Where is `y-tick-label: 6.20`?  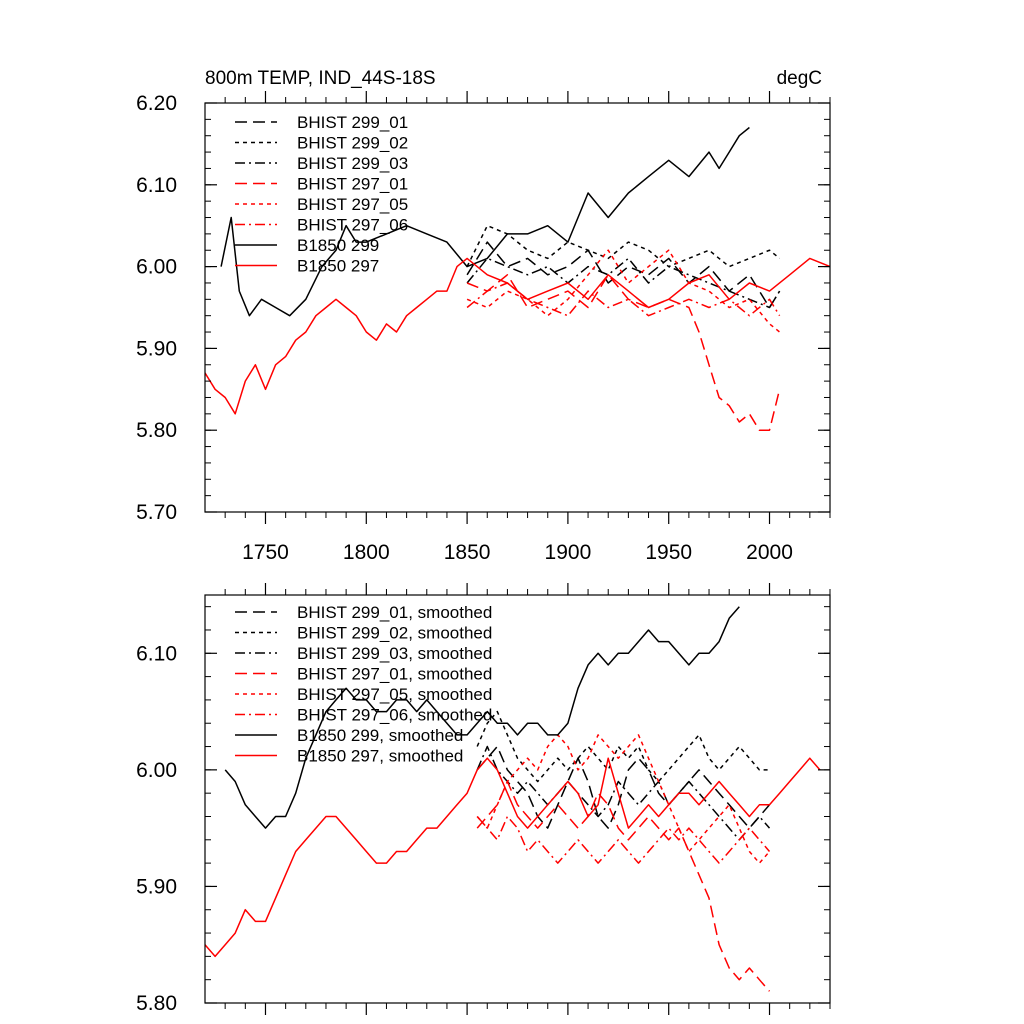
y-tick-label: 6.20 is located at coordinates (156, 103).